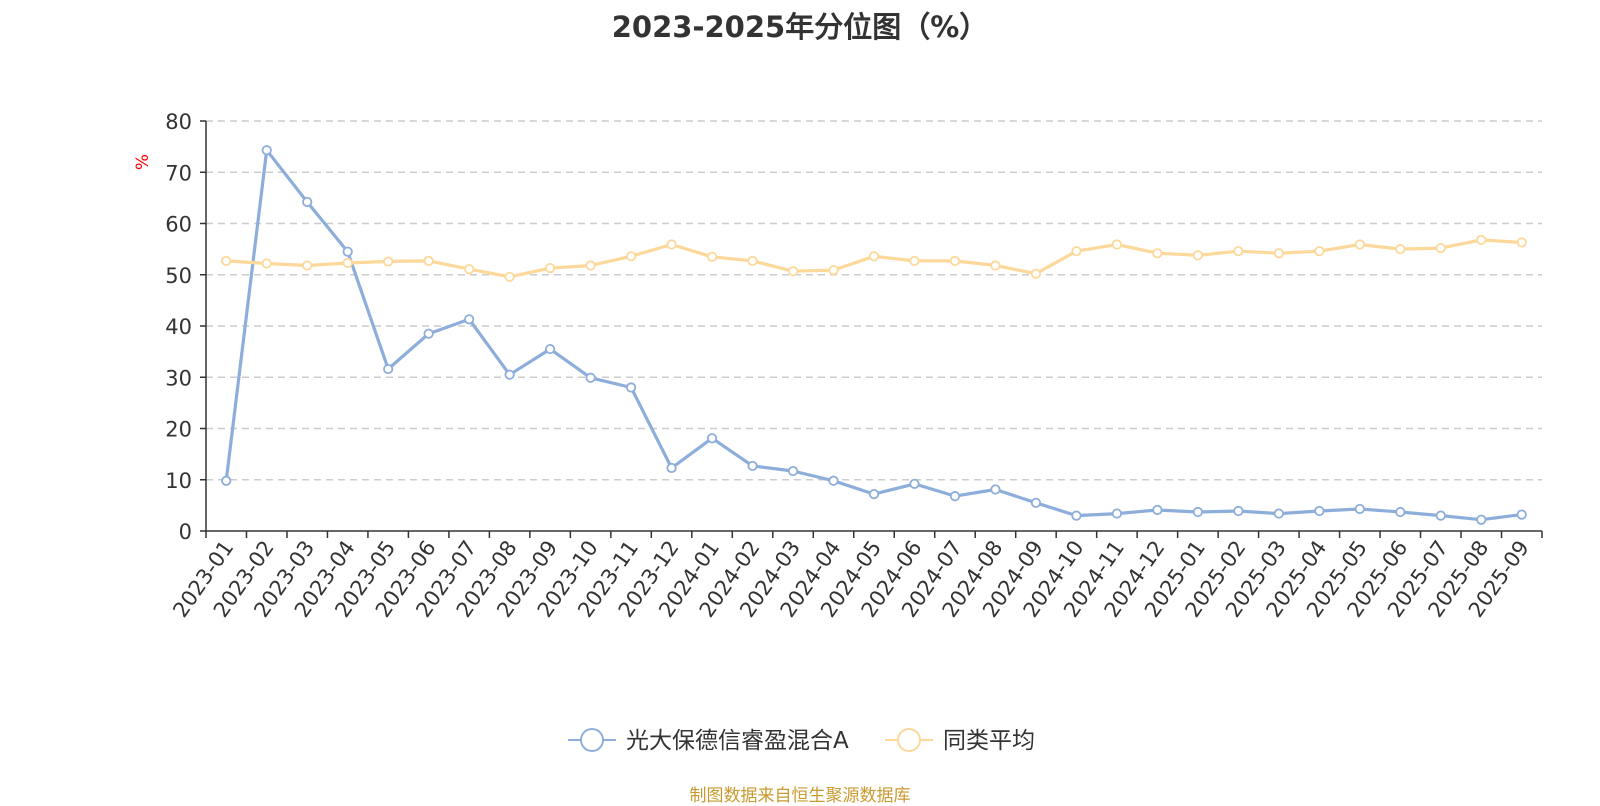 The width and height of the screenshot is (1600, 806). I want to click on y-axis-unit-label: %, so click(143, 162).